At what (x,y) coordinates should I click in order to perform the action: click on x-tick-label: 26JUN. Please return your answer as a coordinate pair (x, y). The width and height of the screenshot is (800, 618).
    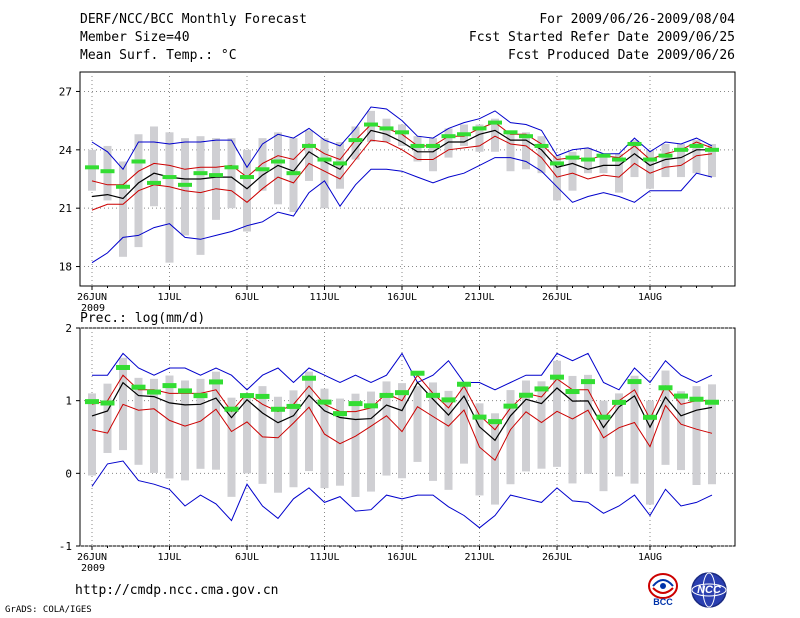
    Looking at the image, I should click on (92, 557).